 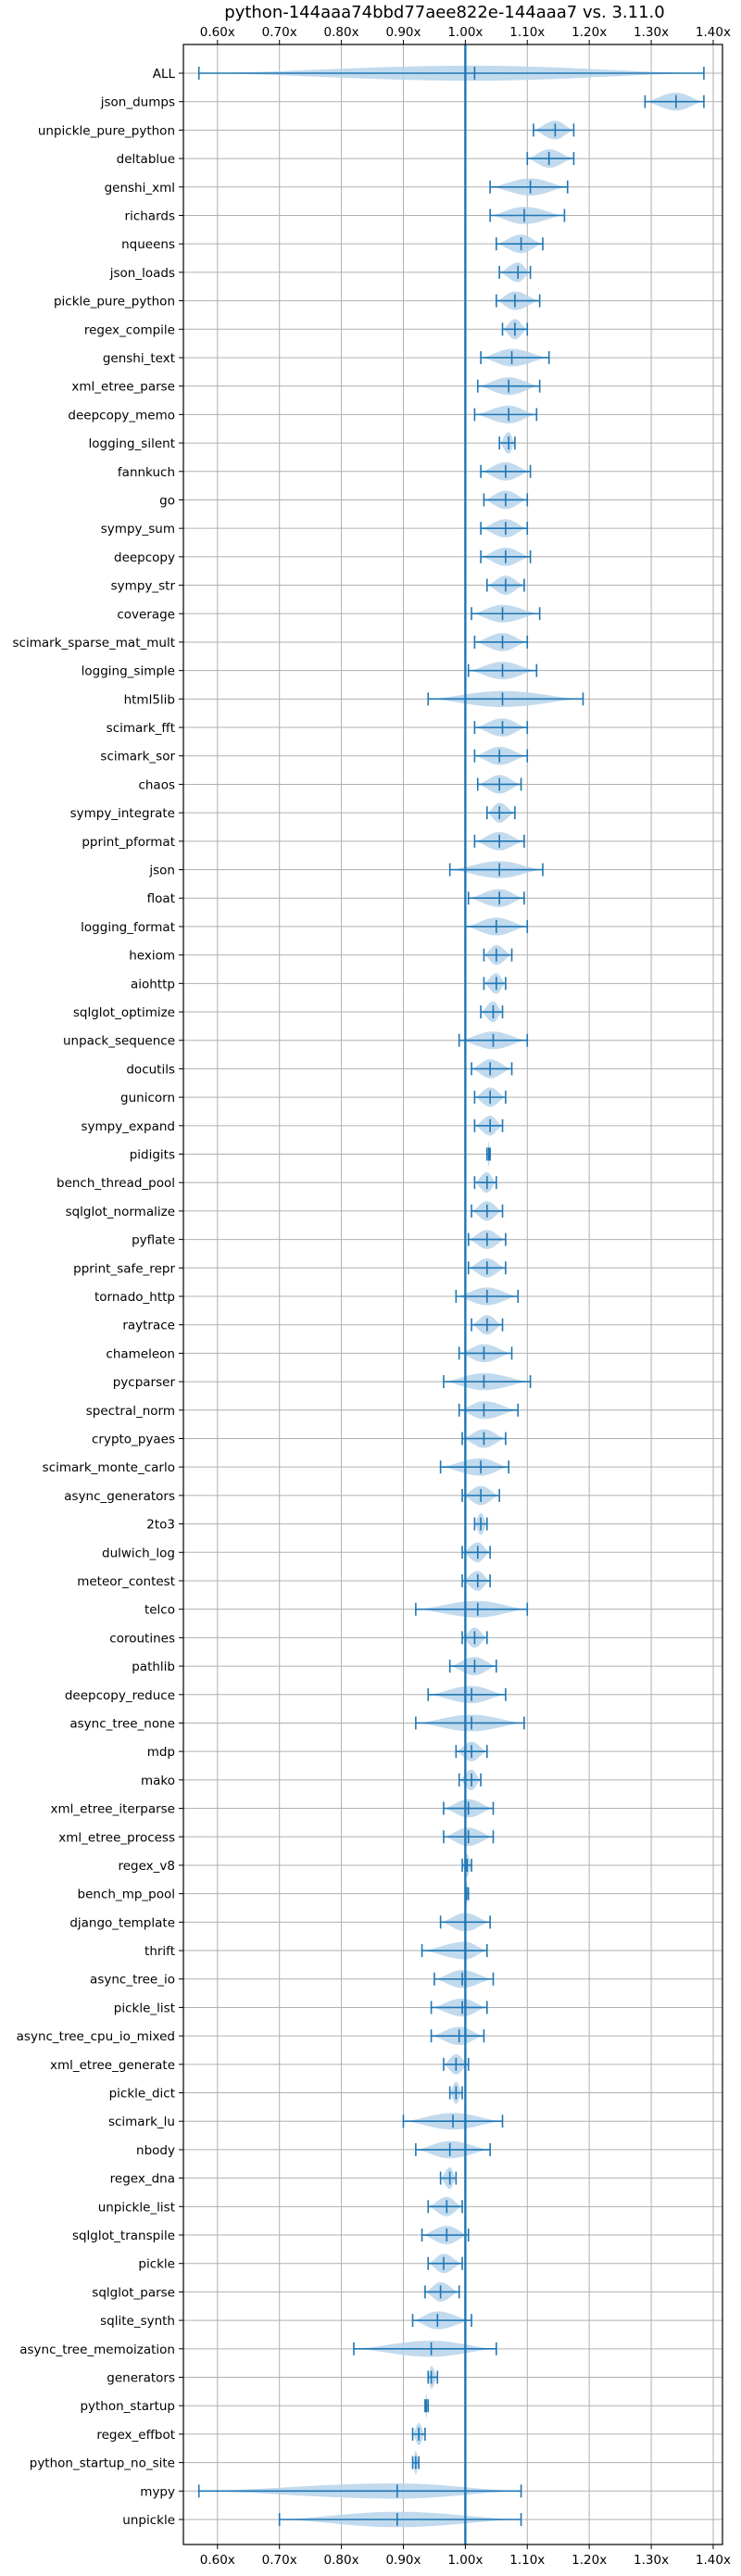 What do you see at coordinates (465, 2560) in the screenshot?
I see `tick-label-bottom: 1.00x` at bounding box center [465, 2560].